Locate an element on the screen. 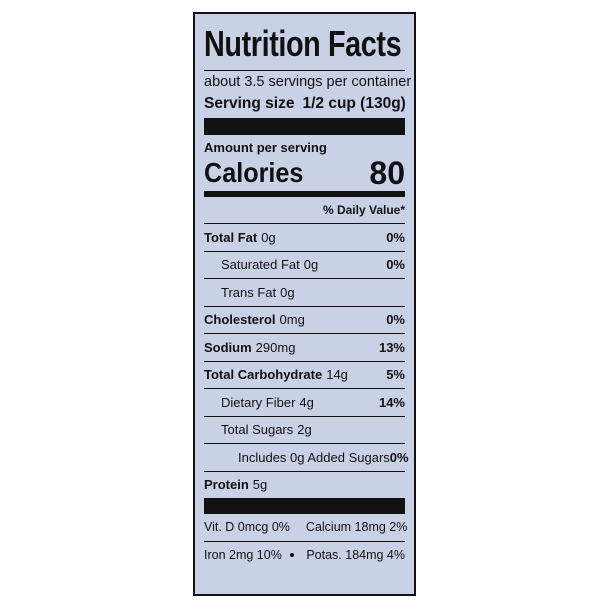 The height and width of the screenshot is (612, 612). nutrient-name: Protein is located at coordinates (226, 485).